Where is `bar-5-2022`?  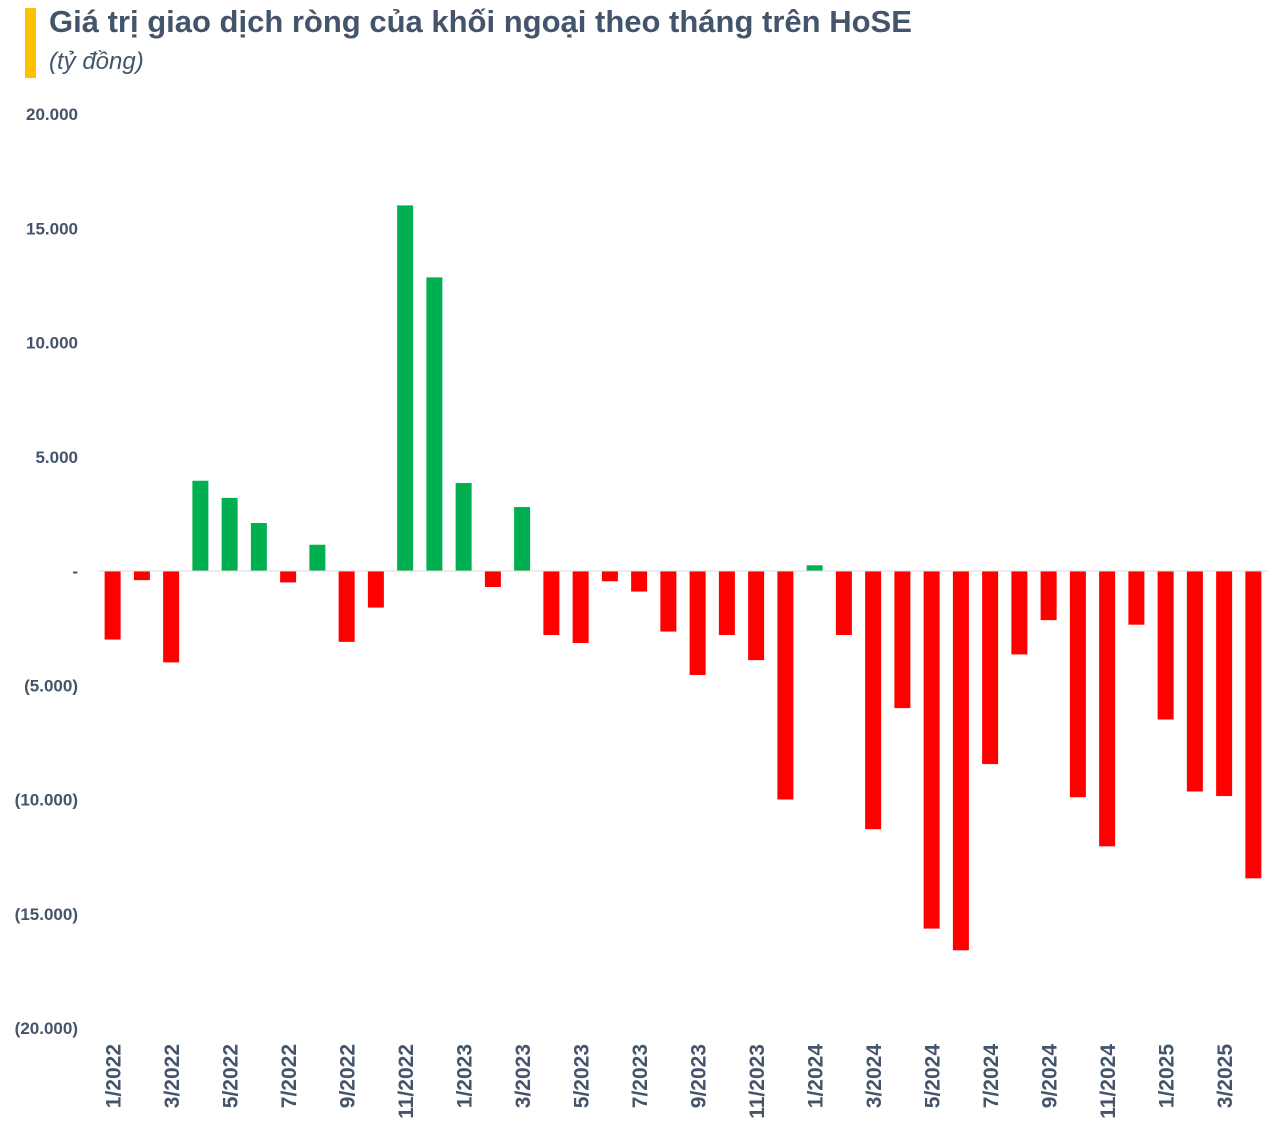 bar-5-2022 is located at coordinates (229, 534).